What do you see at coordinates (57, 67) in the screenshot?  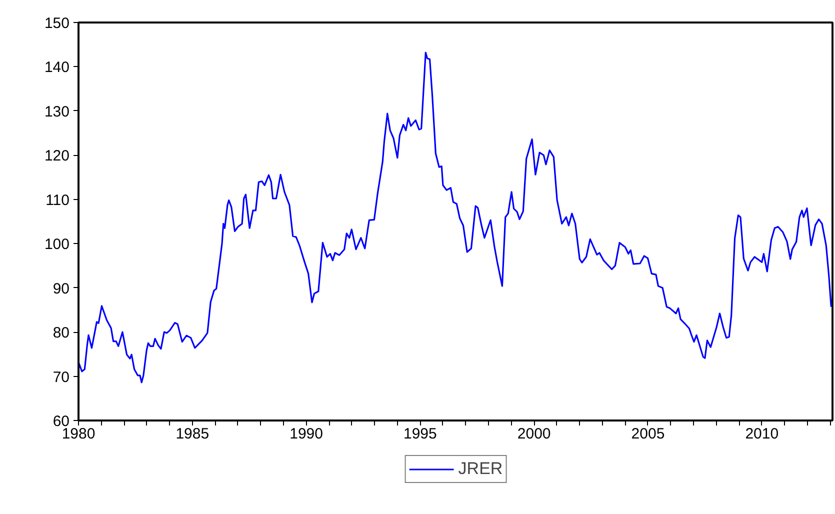 I see `y-tick-label: 140` at bounding box center [57, 67].